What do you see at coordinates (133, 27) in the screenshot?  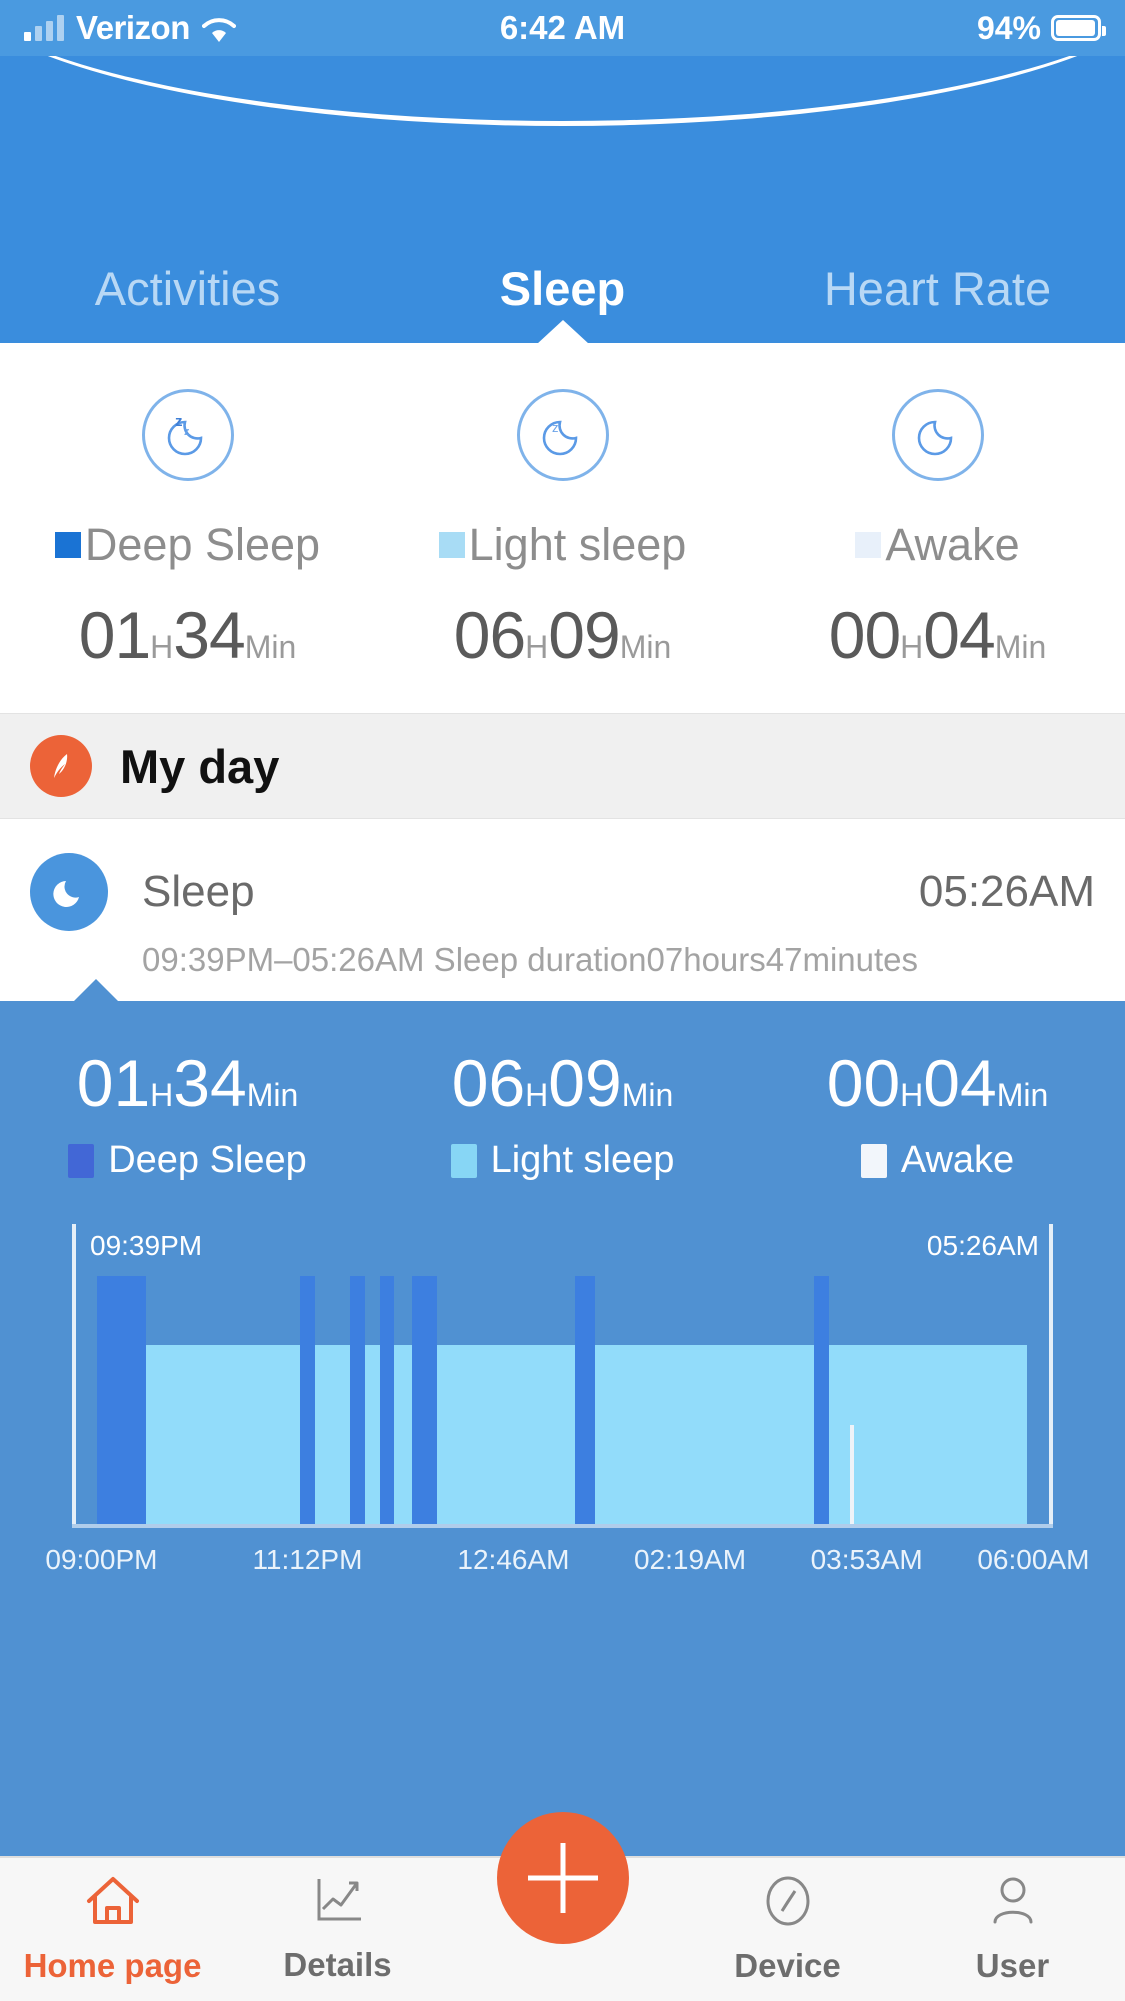 I see `carrier-label: Verizon` at bounding box center [133, 27].